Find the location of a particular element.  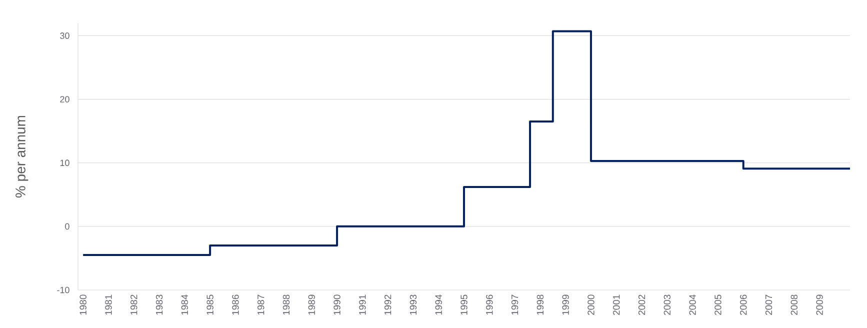

y-tick-label: 10 is located at coordinates (65, 163).